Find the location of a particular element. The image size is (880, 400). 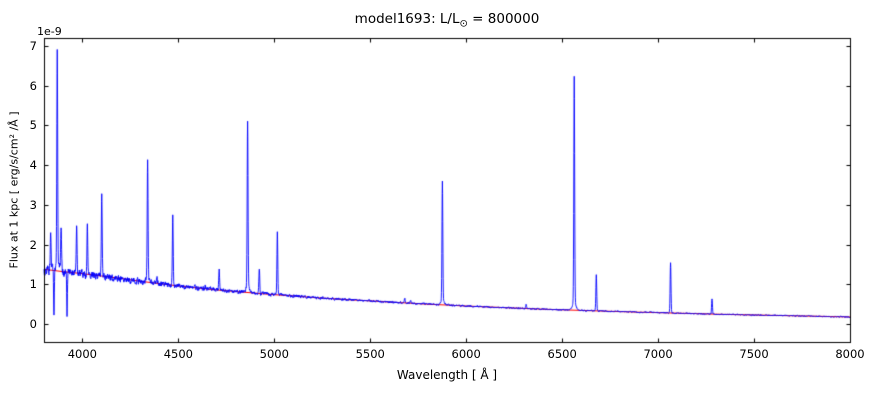

y-tick-label: 3 is located at coordinates (33, 204).